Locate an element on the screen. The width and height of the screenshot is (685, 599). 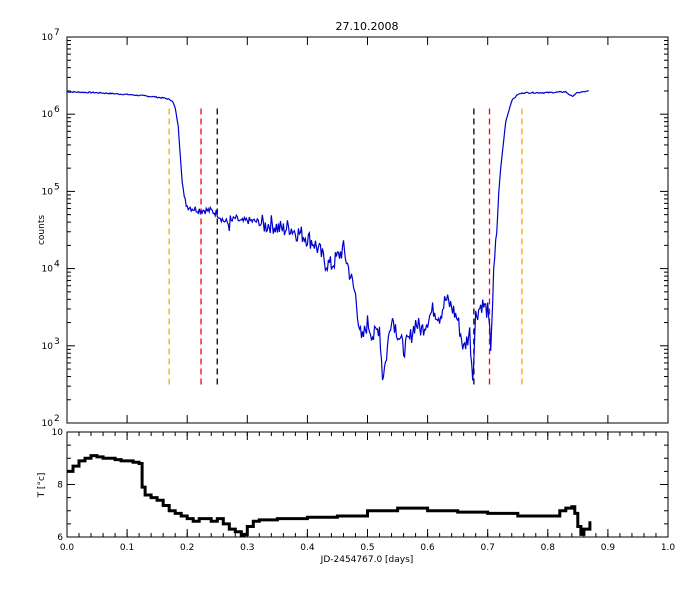
x-tick-label: 0.7 is located at coordinates (488, 548).